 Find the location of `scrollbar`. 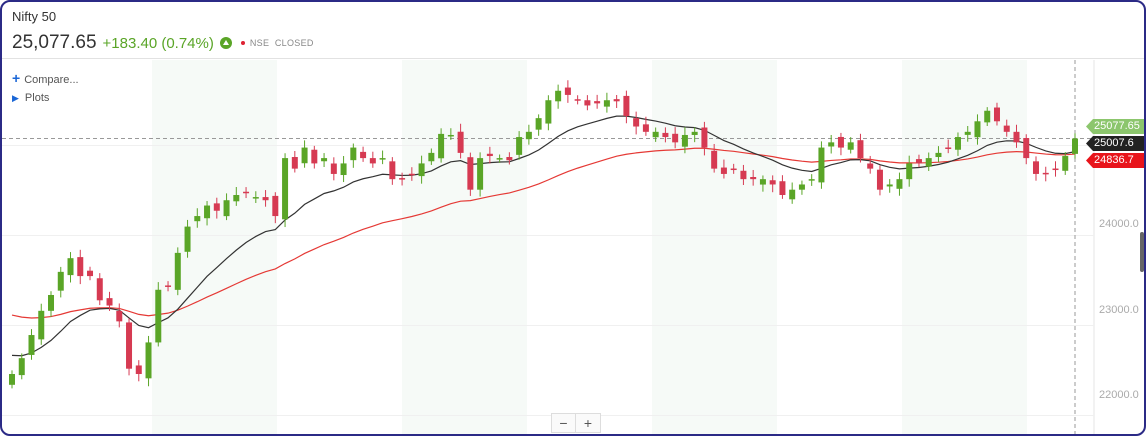

scrollbar is located at coordinates (1142, 252).